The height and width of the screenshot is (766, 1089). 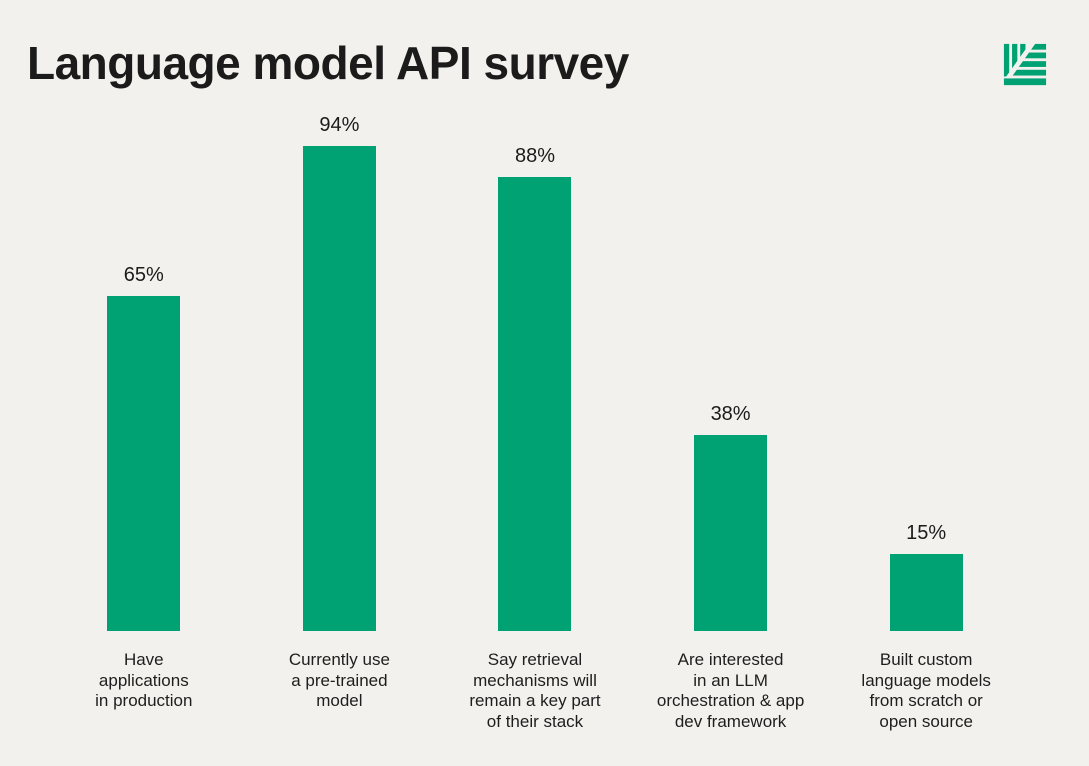 I want to click on bar-pretrained, so click(x=339, y=388).